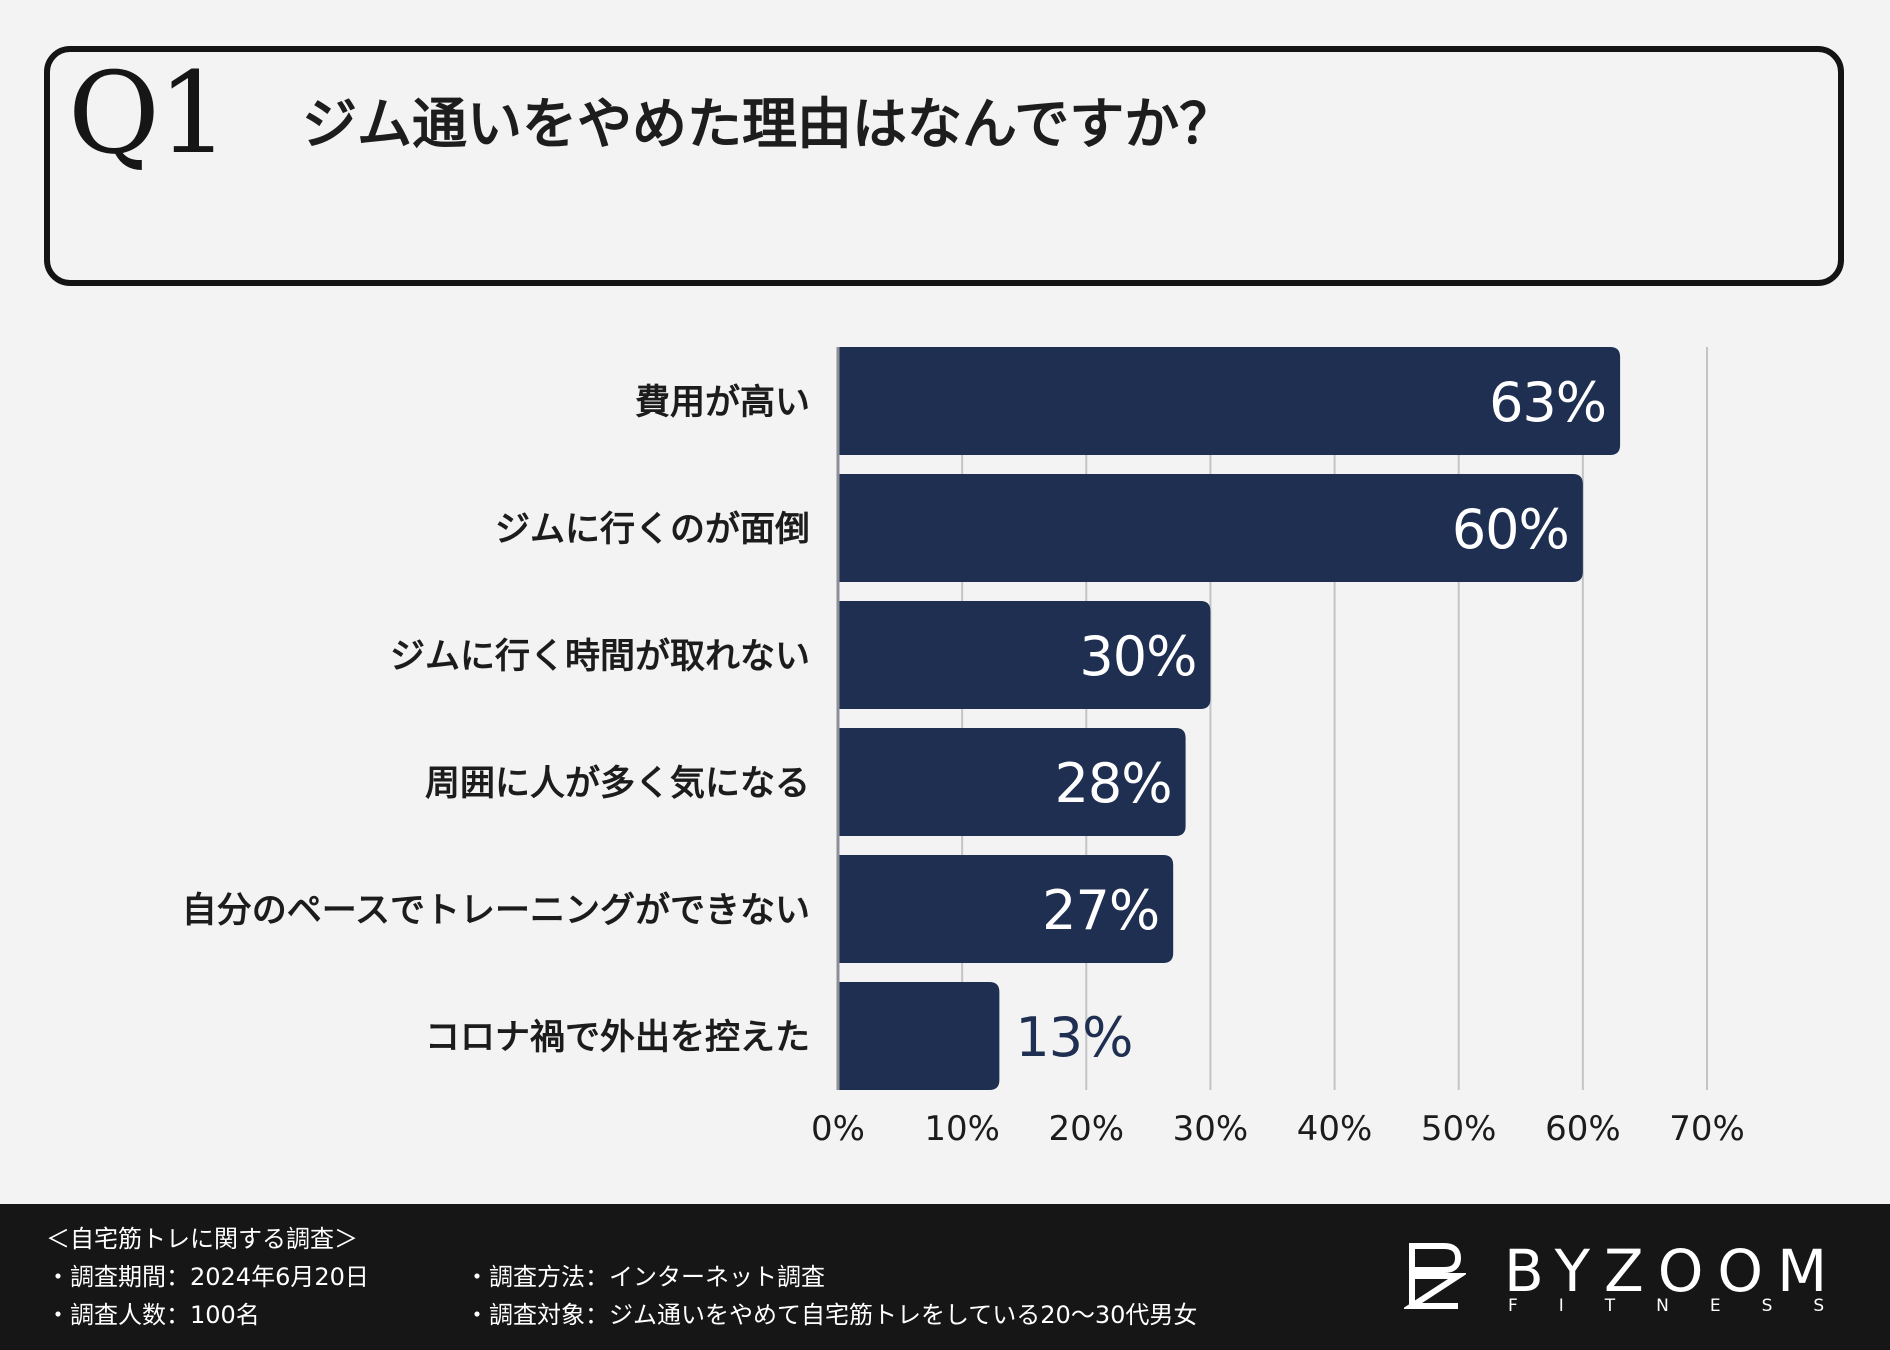 The height and width of the screenshot is (1350, 1890). What do you see at coordinates (148, 114) in the screenshot?
I see `question-number: Q1` at bounding box center [148, 114].